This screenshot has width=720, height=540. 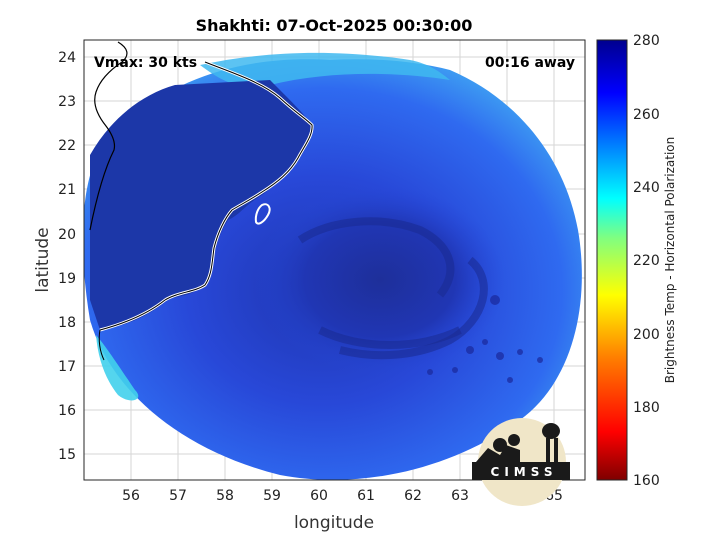 I want to click on y-tick-label: 15, so click(x=67, y=455).